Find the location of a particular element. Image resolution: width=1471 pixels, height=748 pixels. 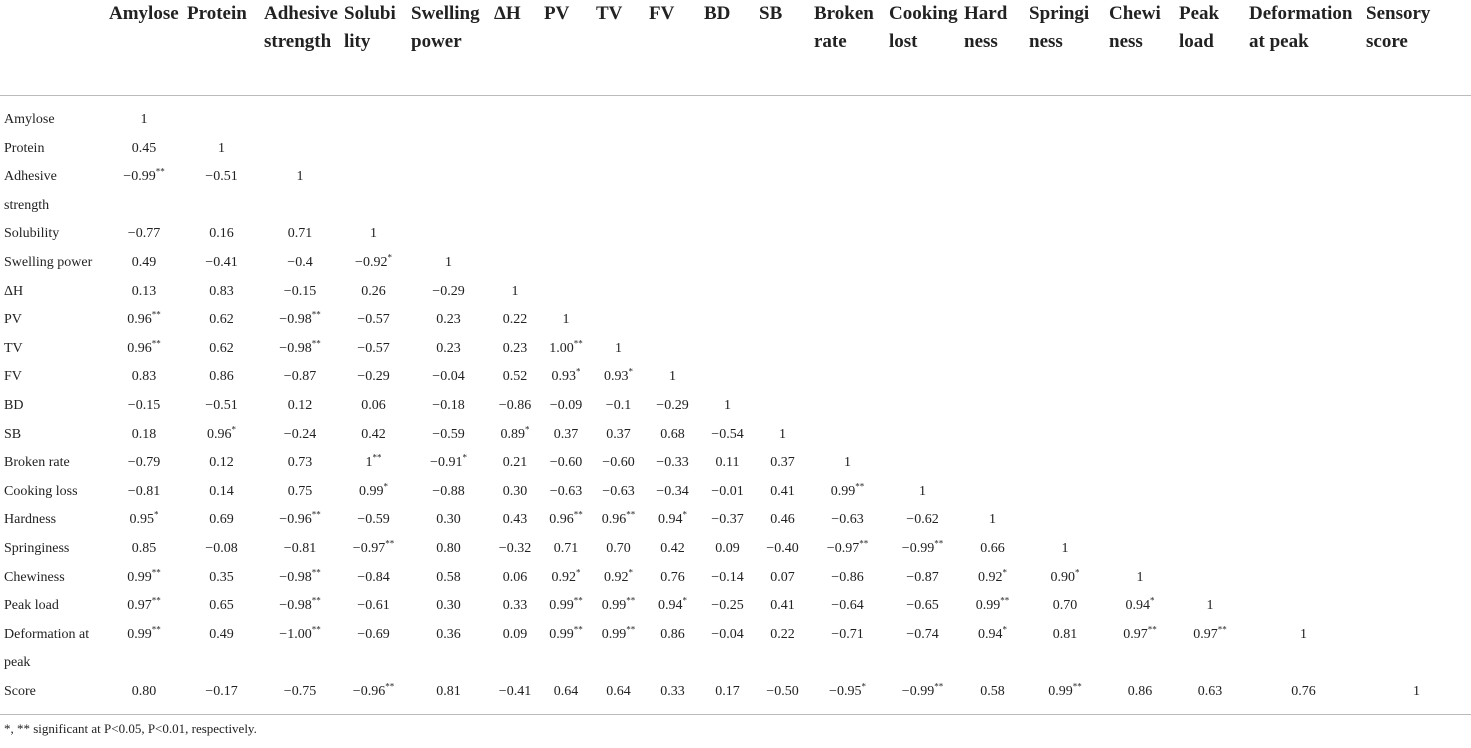

row-label: Hardness is located at coordinates (30, 520).